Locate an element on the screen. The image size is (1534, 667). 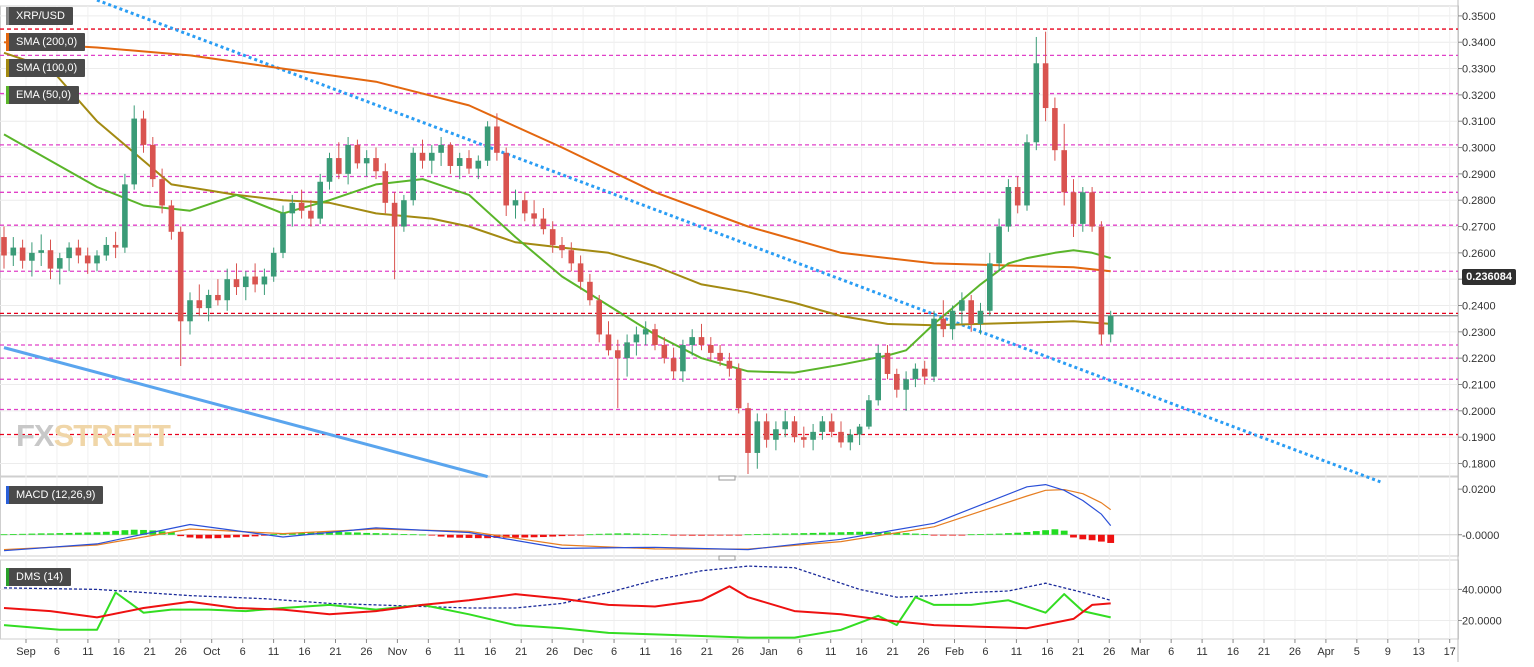
x-tick-label: 11 is located at coordinates (87, 652).